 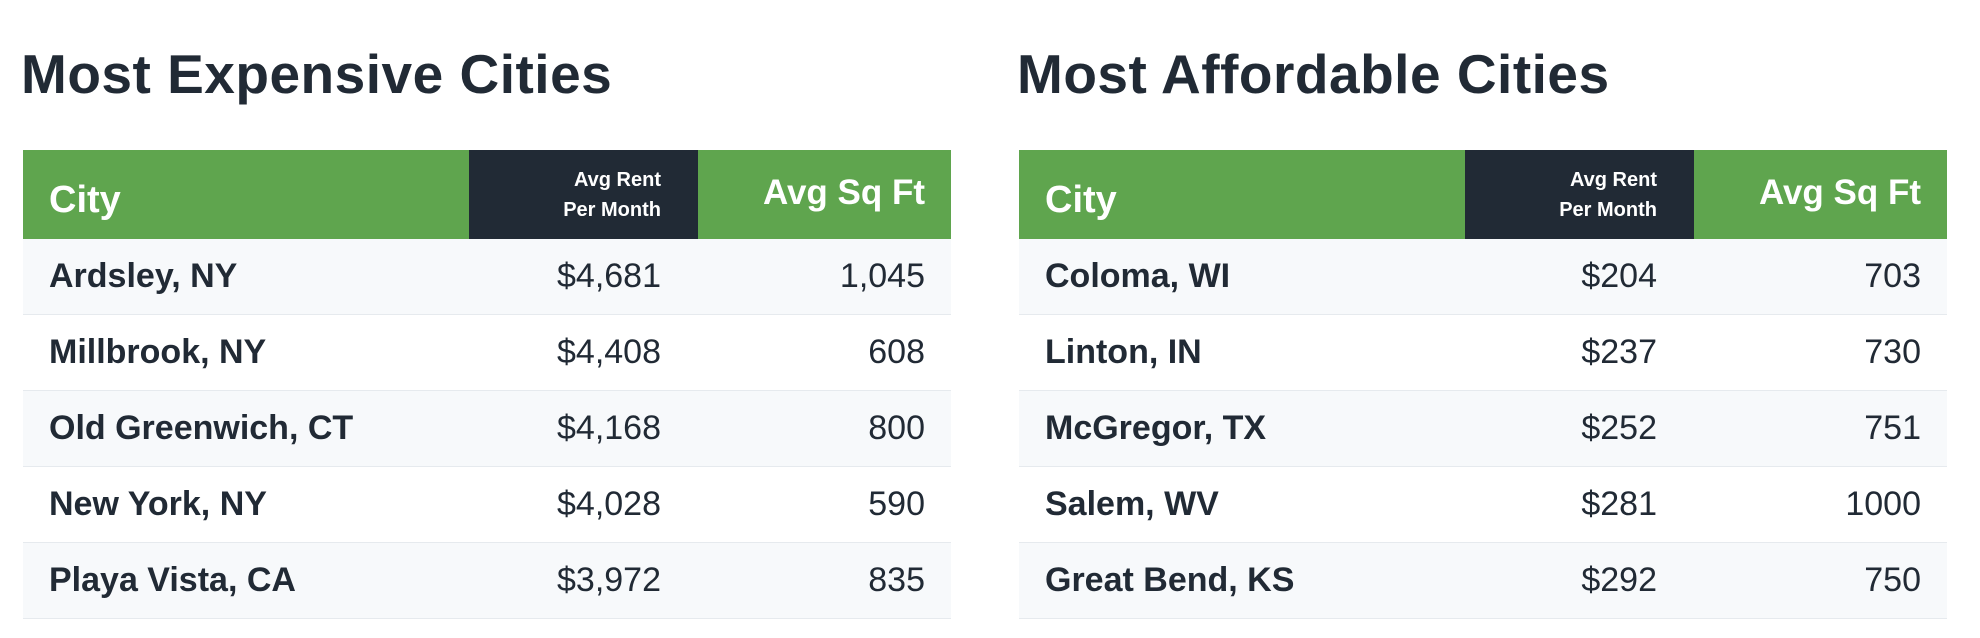 I want to click on city-cell: McGregor, TX, so click(x=1242, y=428).